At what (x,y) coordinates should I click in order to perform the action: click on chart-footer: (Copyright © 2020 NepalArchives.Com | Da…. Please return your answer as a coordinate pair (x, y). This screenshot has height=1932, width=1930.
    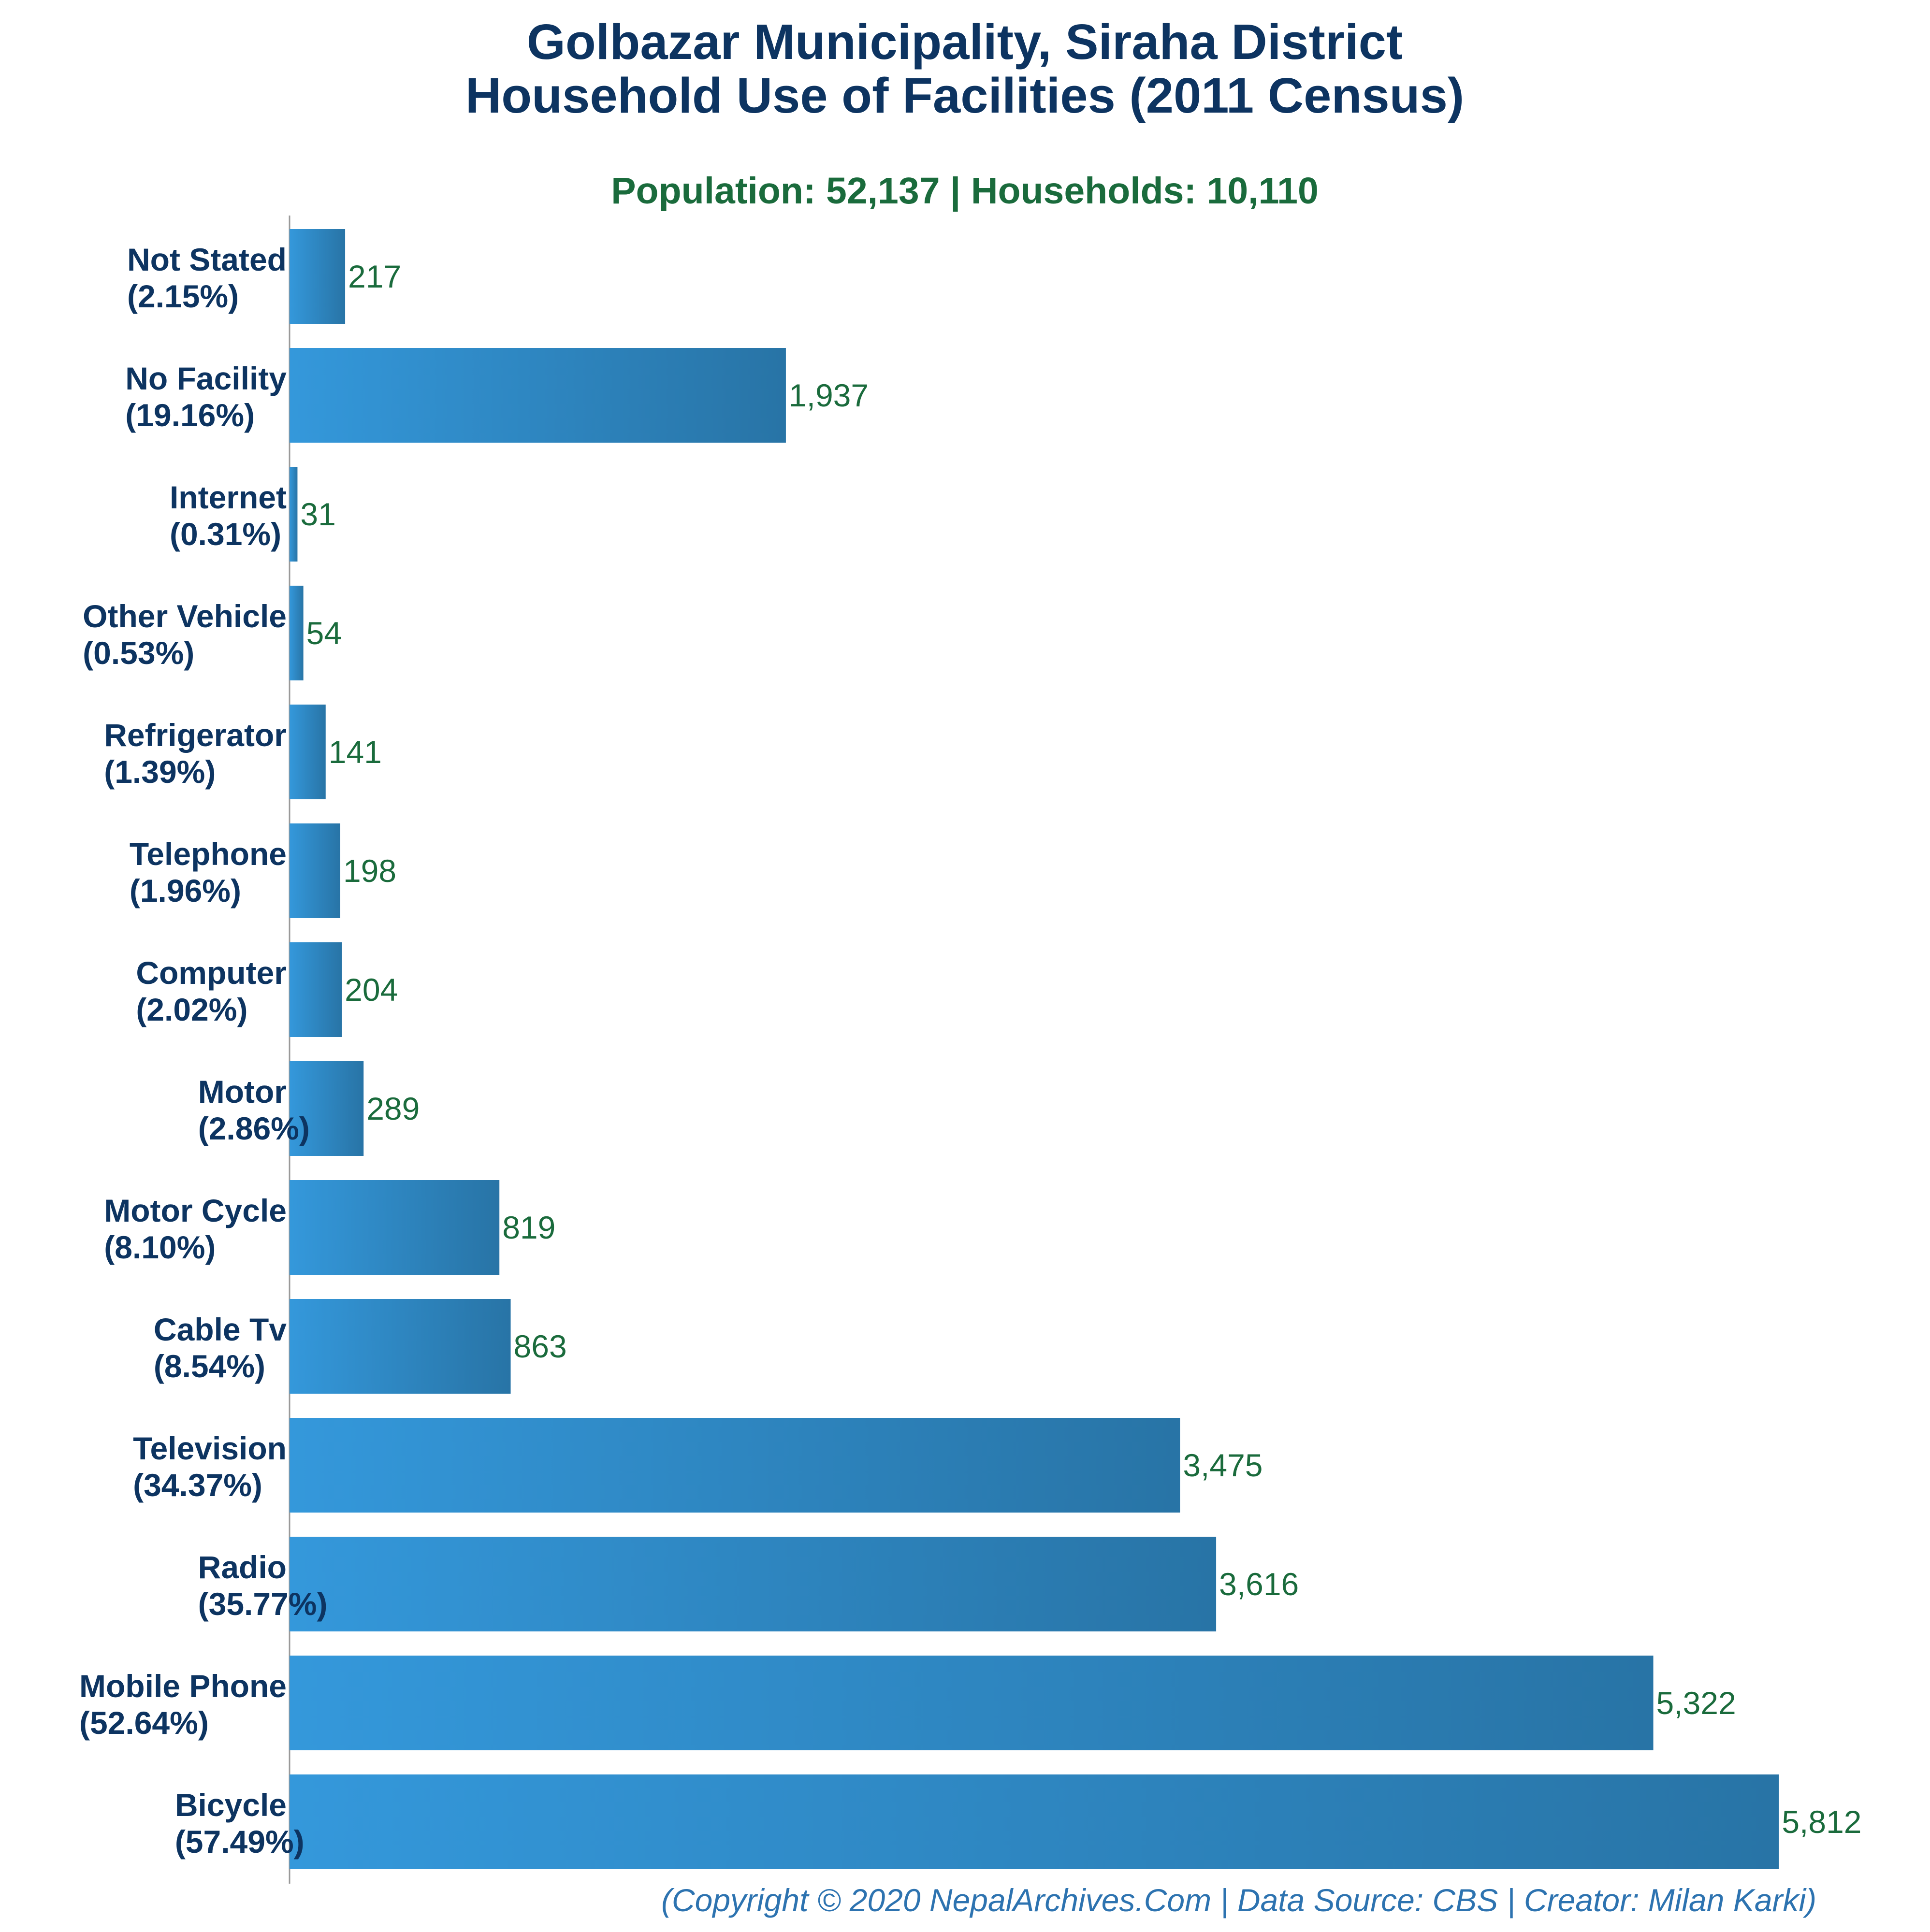
    Looking at the image, I should click on (1238, 1900).